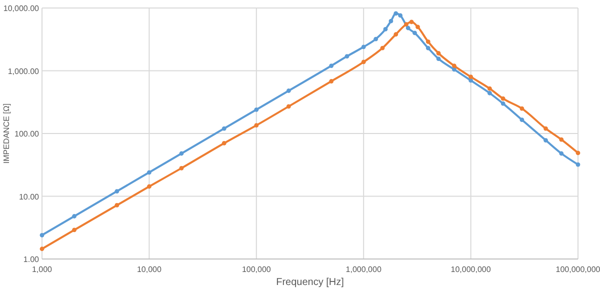 The width and height of the screenshot is (600, 299). What do you see at coordinates (27, 134) in the screenshot?
I see `y-tick-label: 100.00` at bounding box center [27, 134].